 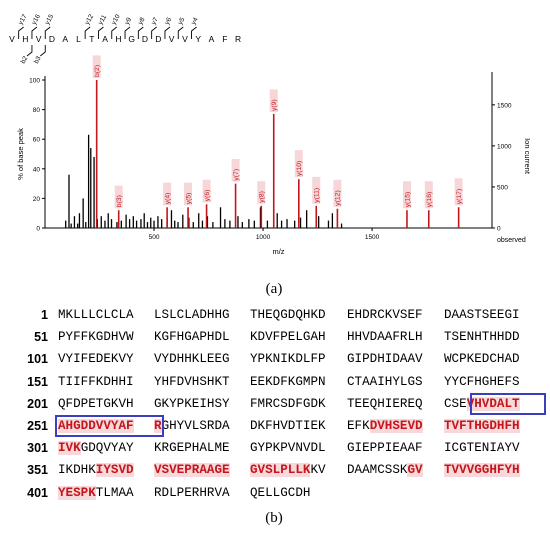 I want to click on peak-label: y(5), so click(x=188, y=199).